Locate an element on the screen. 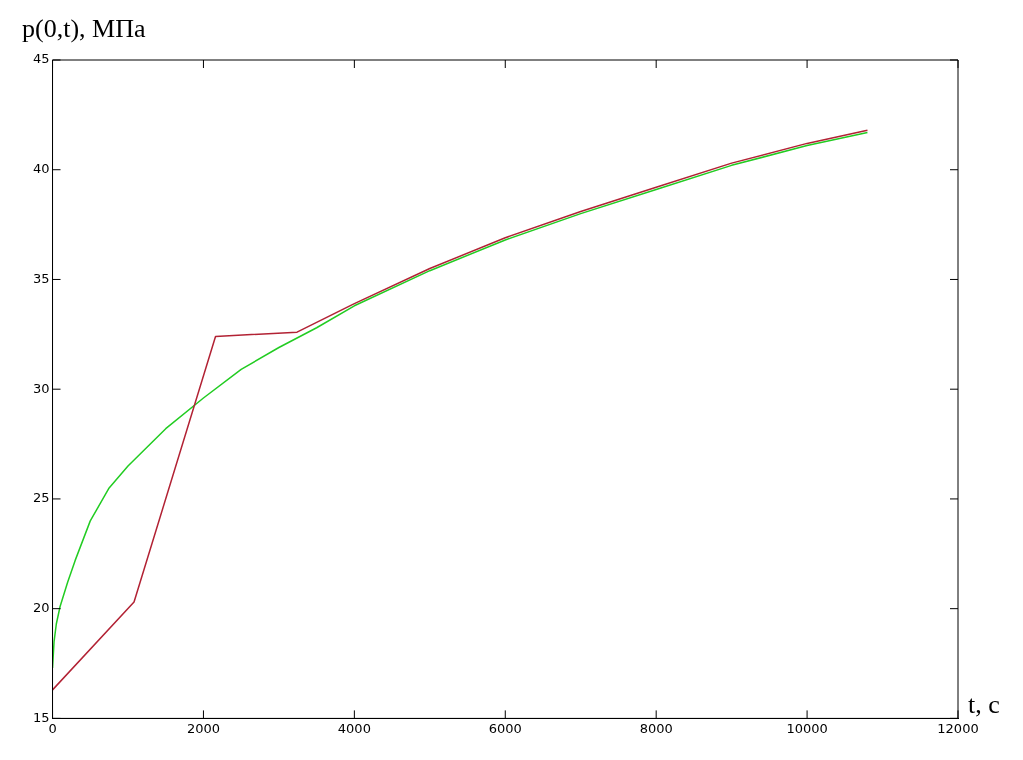 This screenshot has width=1023, height=760. x-tick-label: 12000 is located at coordinates (958, 728).